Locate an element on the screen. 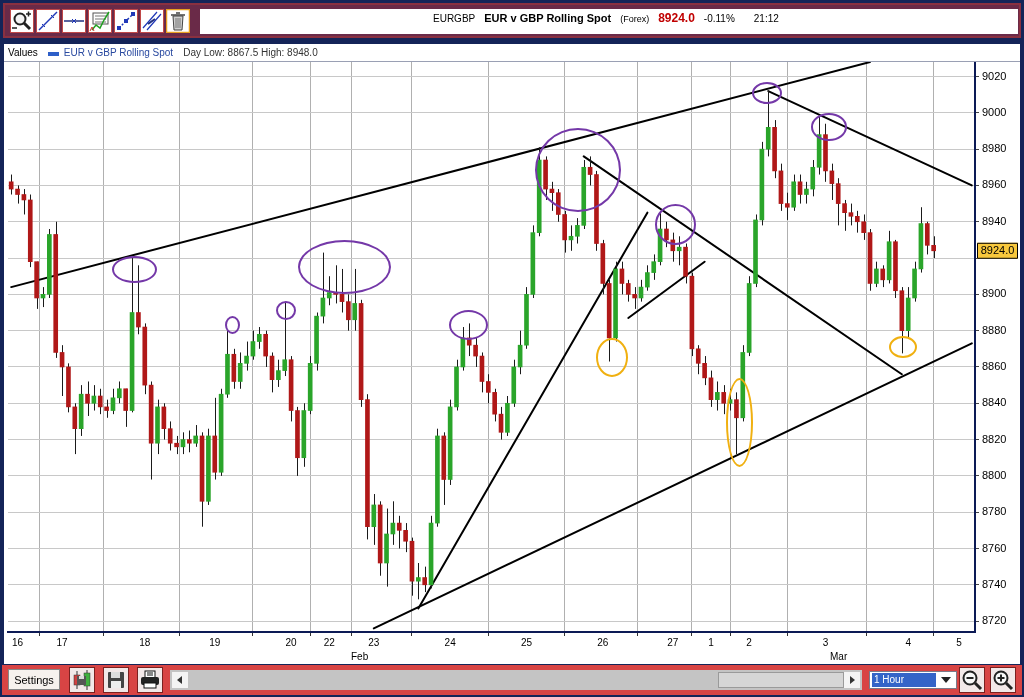 The image size is (1024, 697). text: 21:12 is located at coordinates (766, 18).